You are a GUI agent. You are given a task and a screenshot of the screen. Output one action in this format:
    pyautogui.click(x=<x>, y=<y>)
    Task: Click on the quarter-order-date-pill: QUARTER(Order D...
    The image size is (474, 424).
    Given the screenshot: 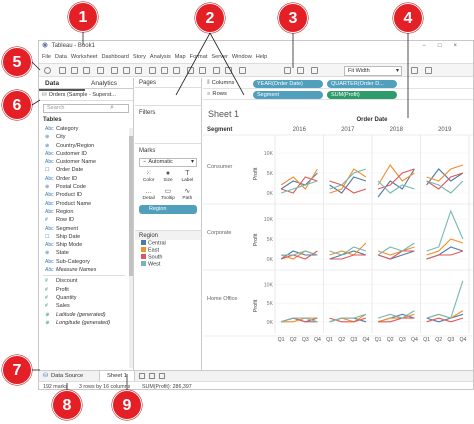 What is the action you would take?
    pyautogui.click(x=362, y=83)
    